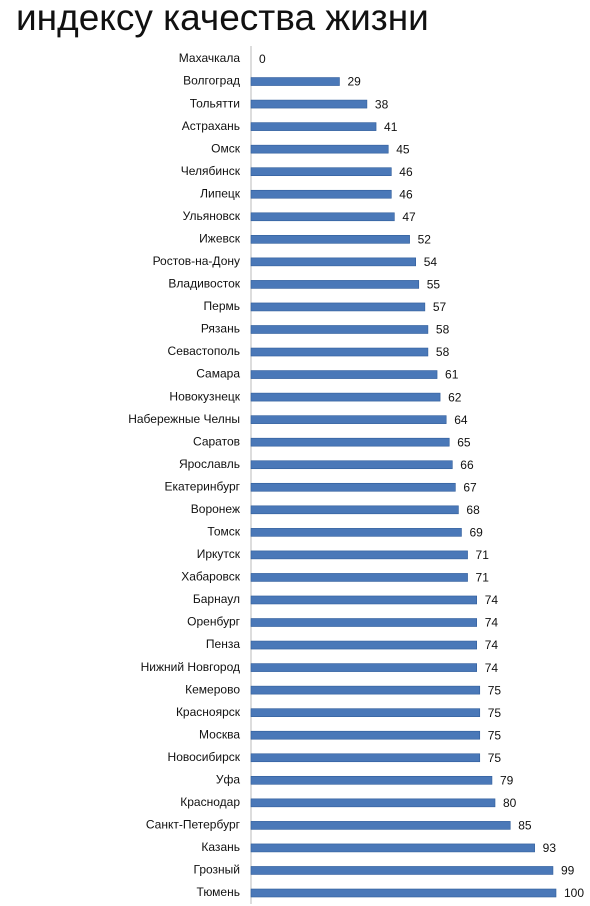 This screenshot has width=590, height=906. What do you see at coordinates (452, 375) in the screenshot?
I see `value-label: 61` at bounding box center [452, 375].